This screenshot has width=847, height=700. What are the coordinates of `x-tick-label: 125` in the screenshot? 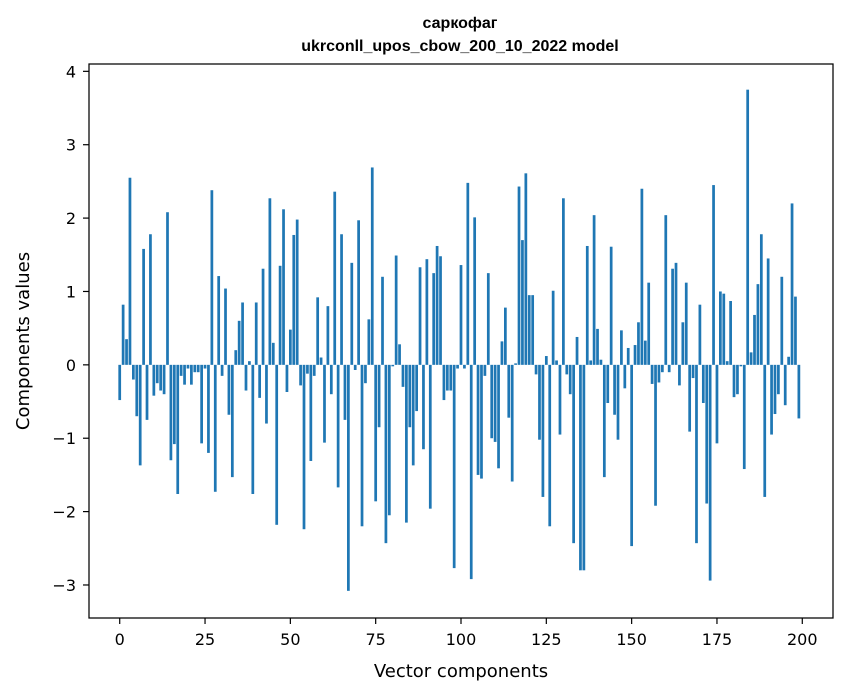 It's located at (546, 639).